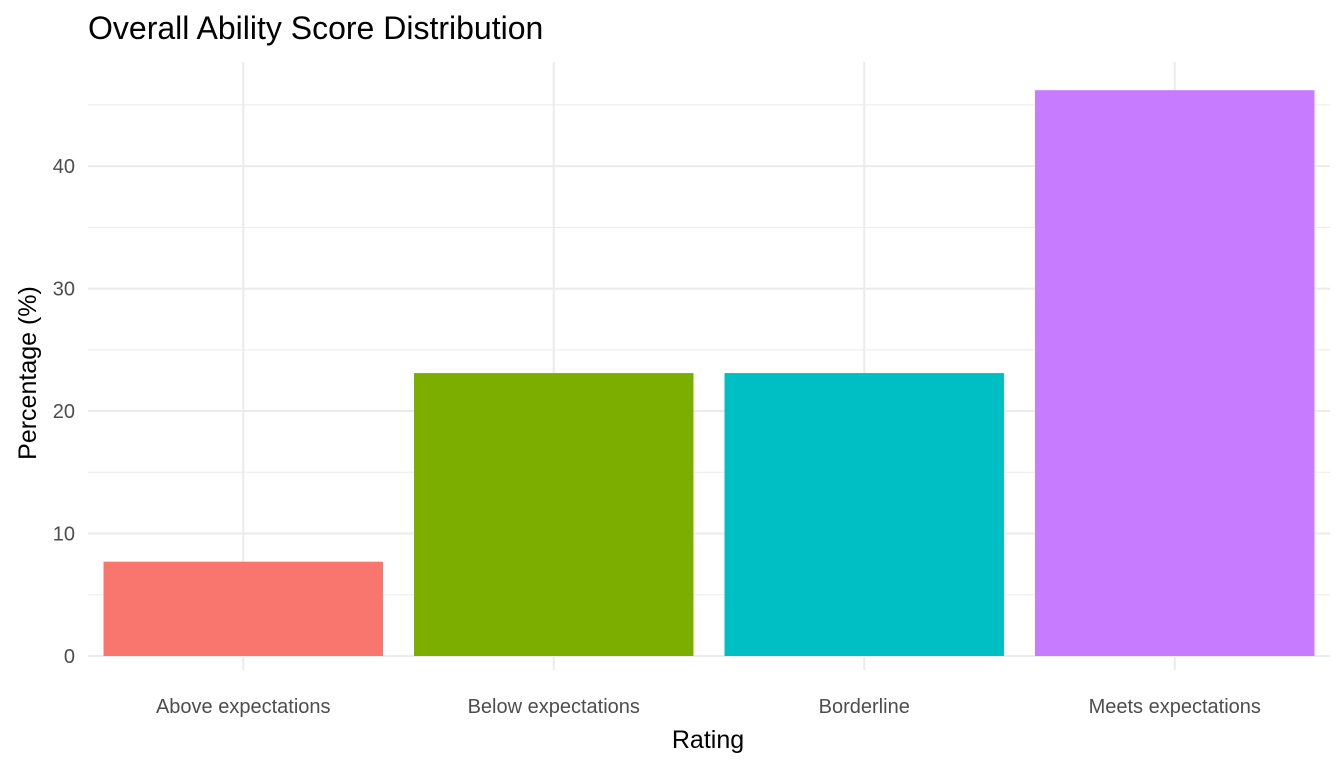  What do you see at coordinates (554, 514) in the screenshot?
I see `bar-below-expectations` at bounding box center [554, 514].